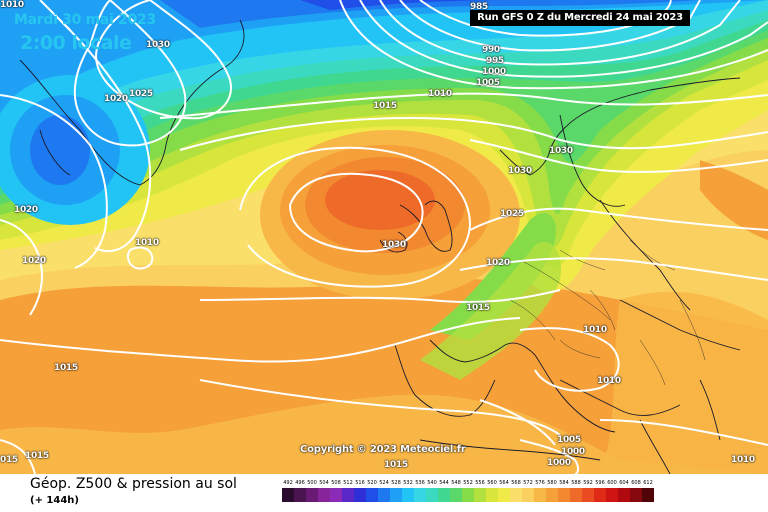 The height and width of the screenshot is (512, 768). Describe the element at coordinates (512, 214) in the screenshot. I see `isobar-label: 1025` at that location.